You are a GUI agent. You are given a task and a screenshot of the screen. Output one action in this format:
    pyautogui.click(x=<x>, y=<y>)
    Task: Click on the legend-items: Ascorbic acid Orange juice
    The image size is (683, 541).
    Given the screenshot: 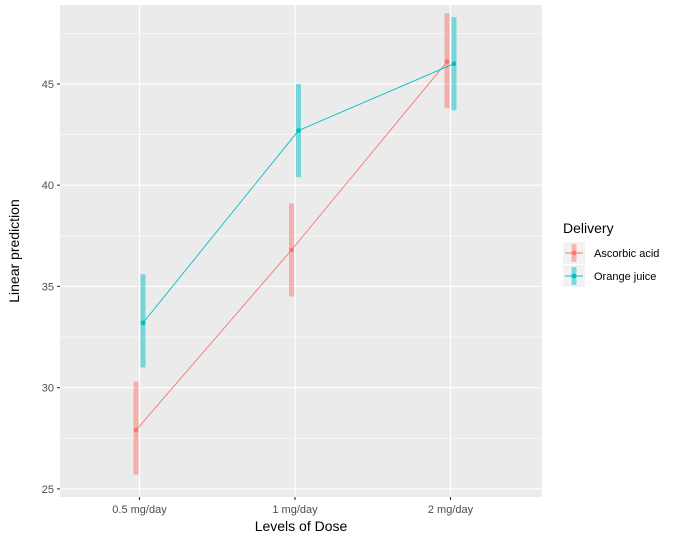 What is the action you would take?
    pyautogui.click(x=611, y=264)
    